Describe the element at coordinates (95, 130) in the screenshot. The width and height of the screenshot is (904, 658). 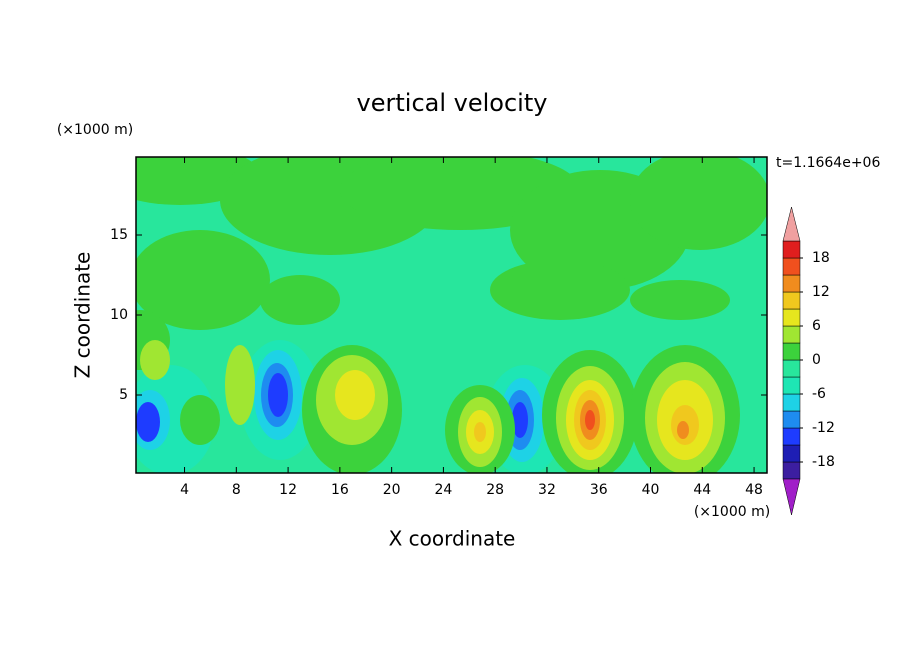
I see `y-unit: (×1000 m)` at that location.